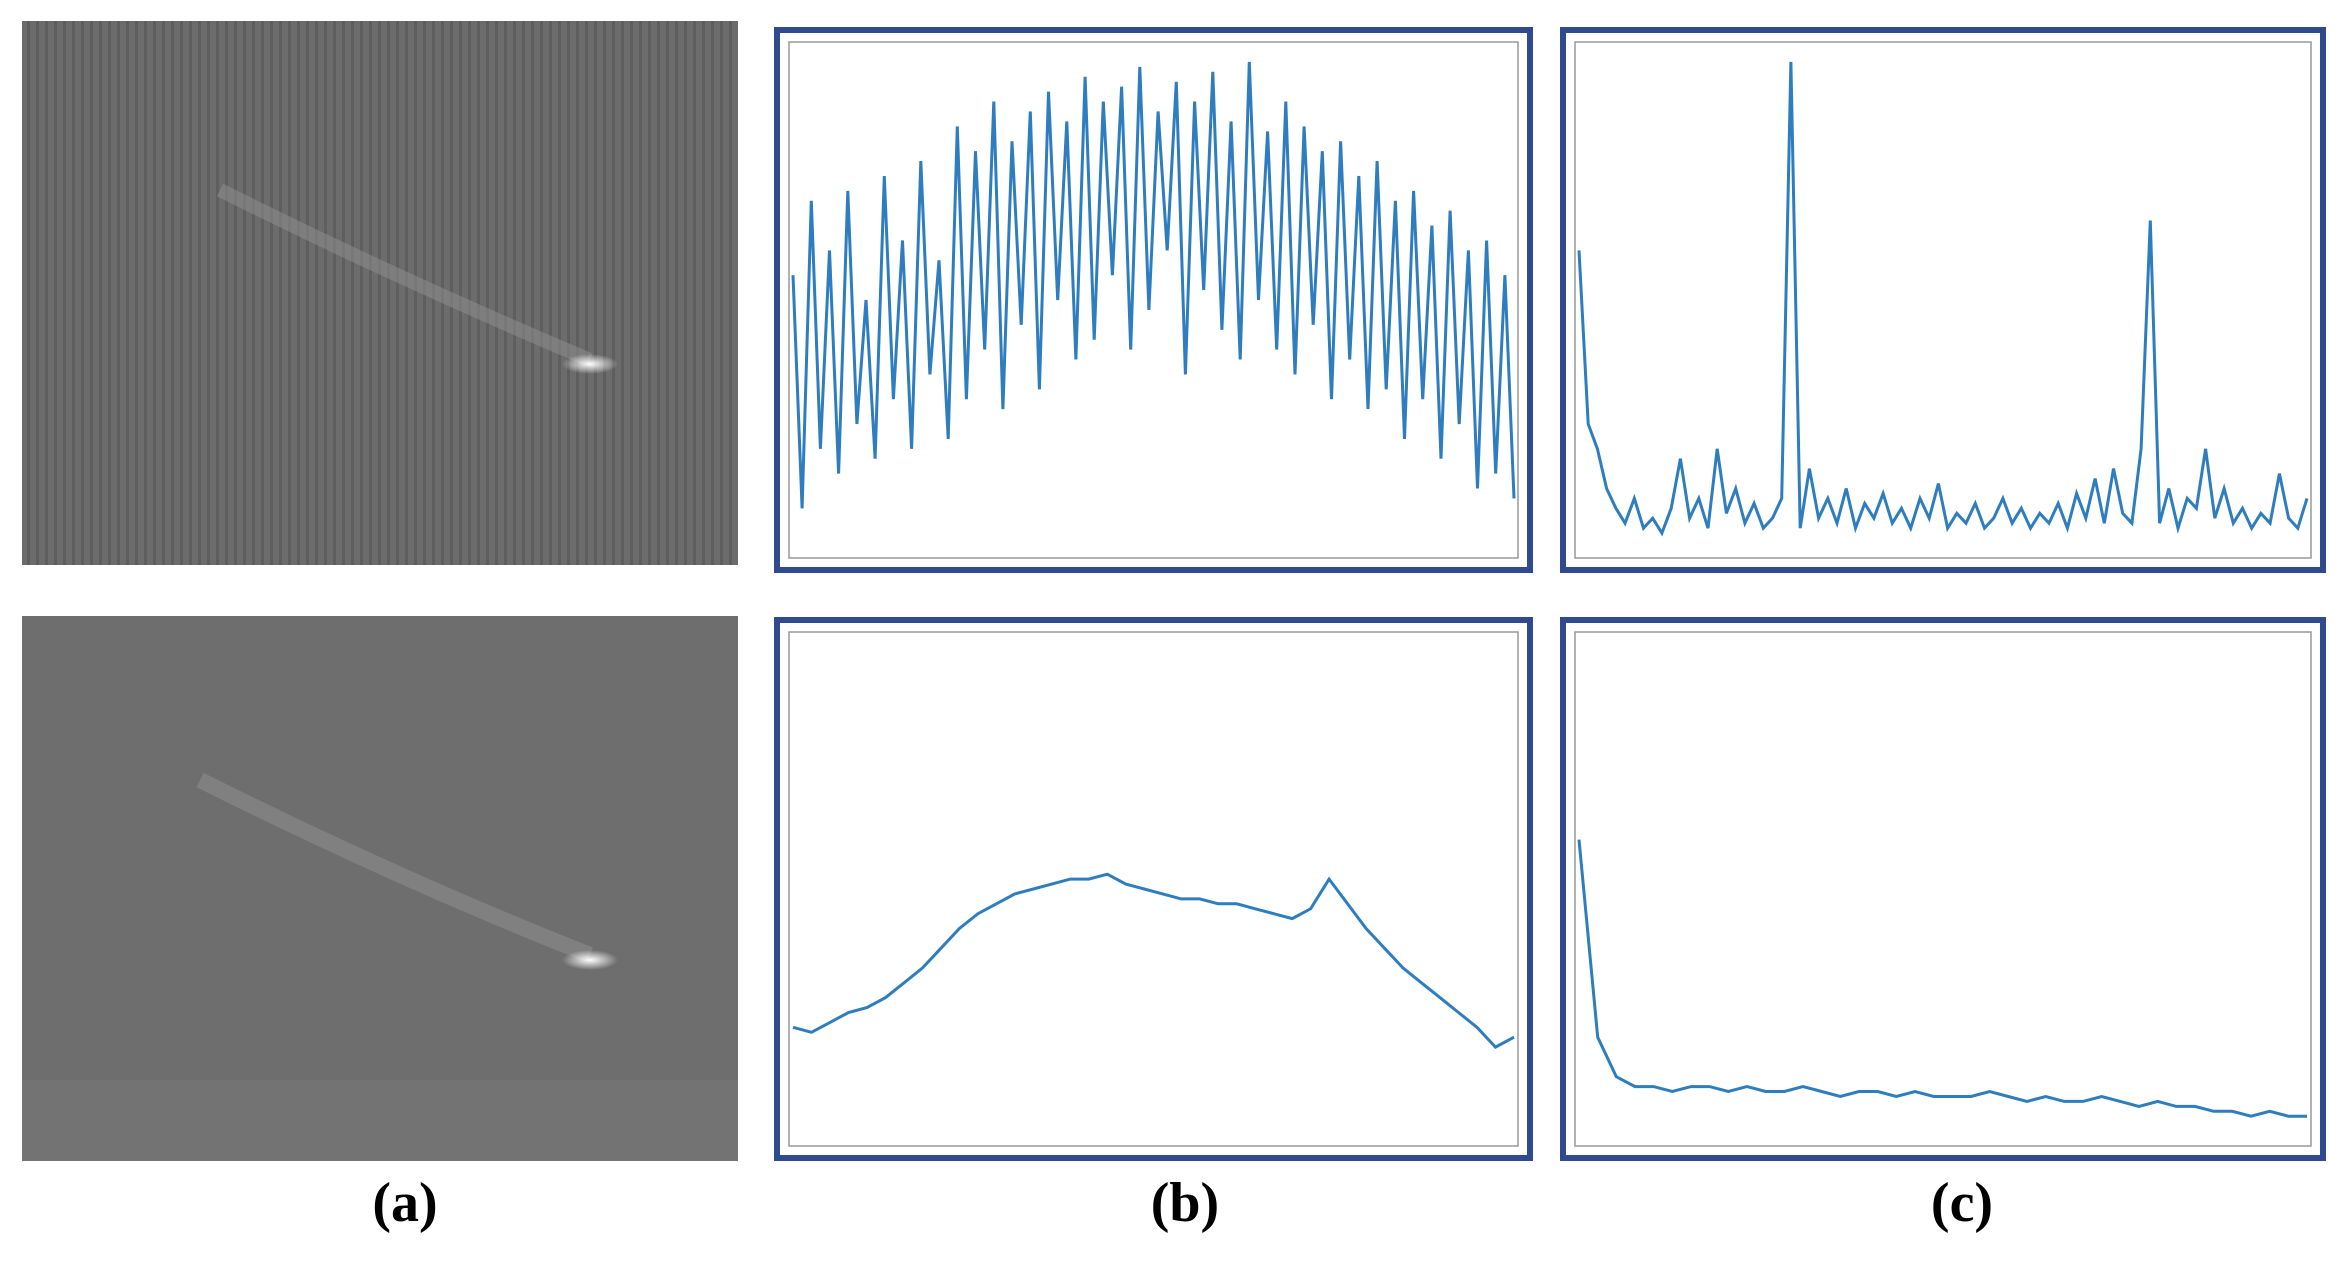  What do you see at coordinates (404, 1203) in the screenshot?
I see `label: (a)` at bounding box center [404, 1203].